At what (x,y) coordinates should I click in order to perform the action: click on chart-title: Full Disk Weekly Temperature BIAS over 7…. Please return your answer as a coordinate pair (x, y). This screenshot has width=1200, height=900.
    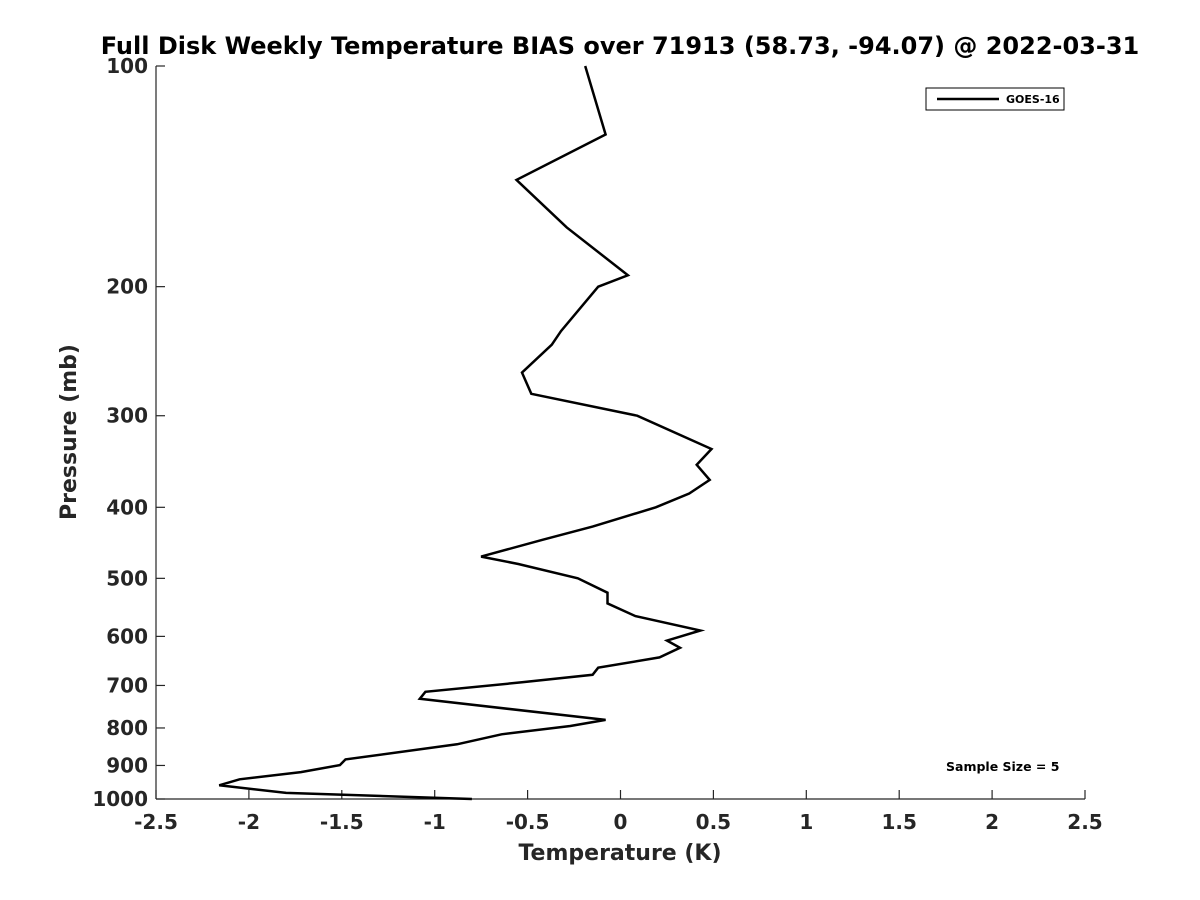
    Looking at the image, I should click on (620, 46).